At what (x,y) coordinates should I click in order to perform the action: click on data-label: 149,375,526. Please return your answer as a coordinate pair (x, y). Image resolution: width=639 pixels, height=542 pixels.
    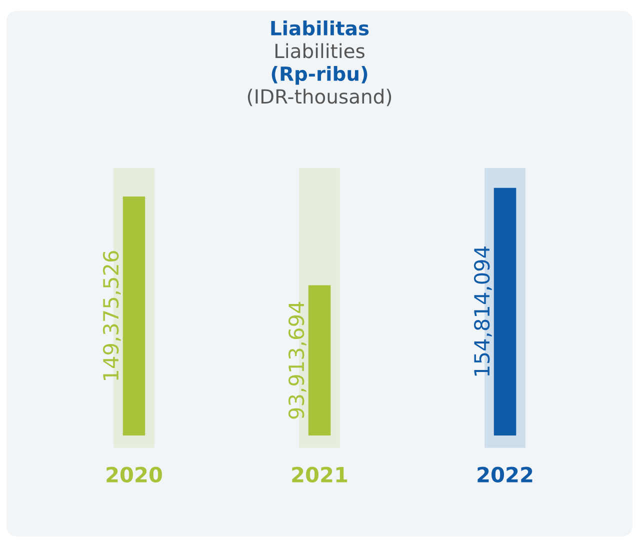
    Looking at the image, I should click on (111, 315).